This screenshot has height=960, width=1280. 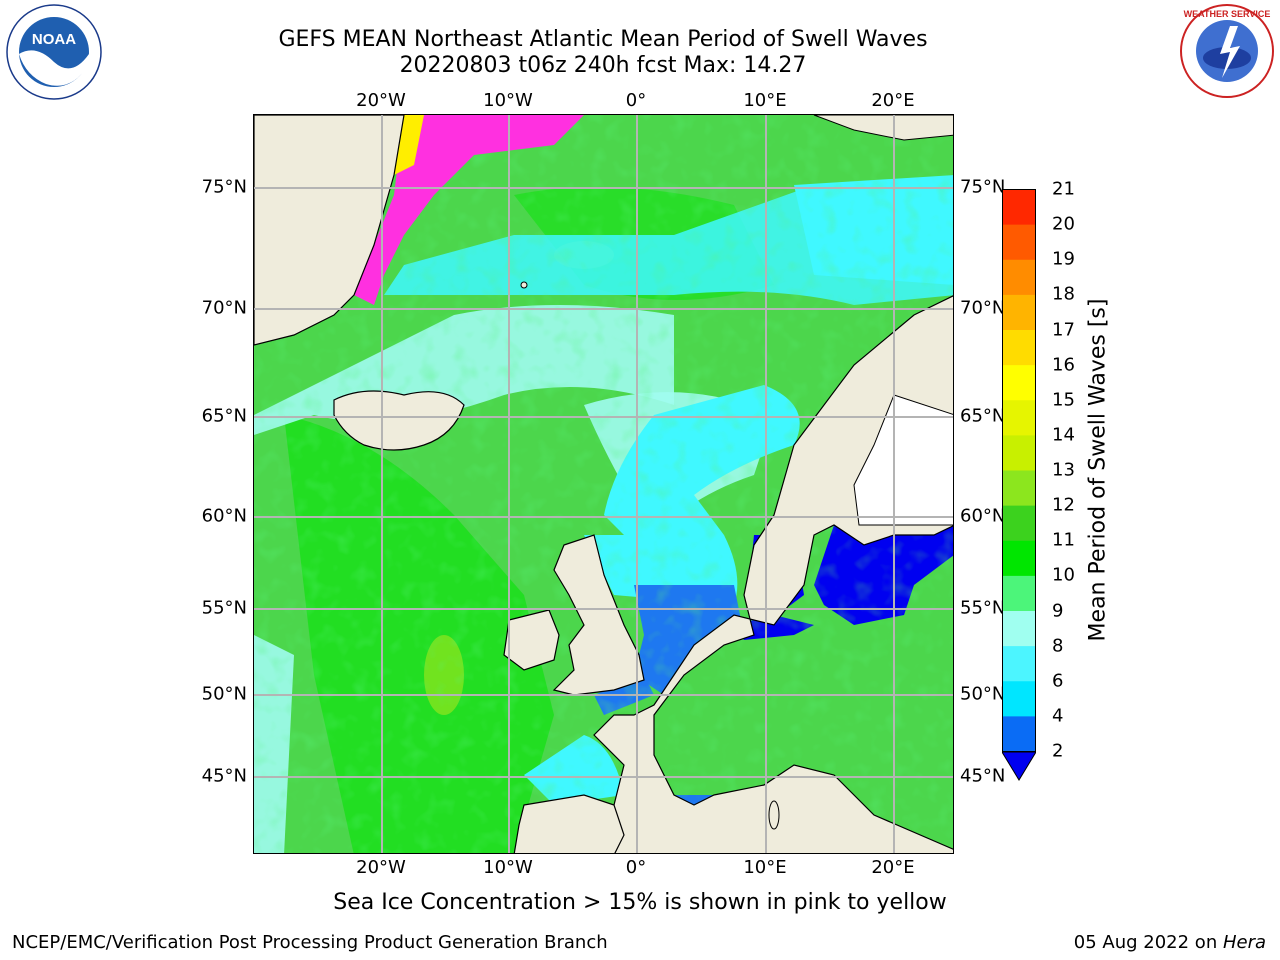 What do you see at coordinates (1227, 51) in the screenshot?
I see `nws-logo: WEATHER SERVICE` at bounding box center [1227, 51].